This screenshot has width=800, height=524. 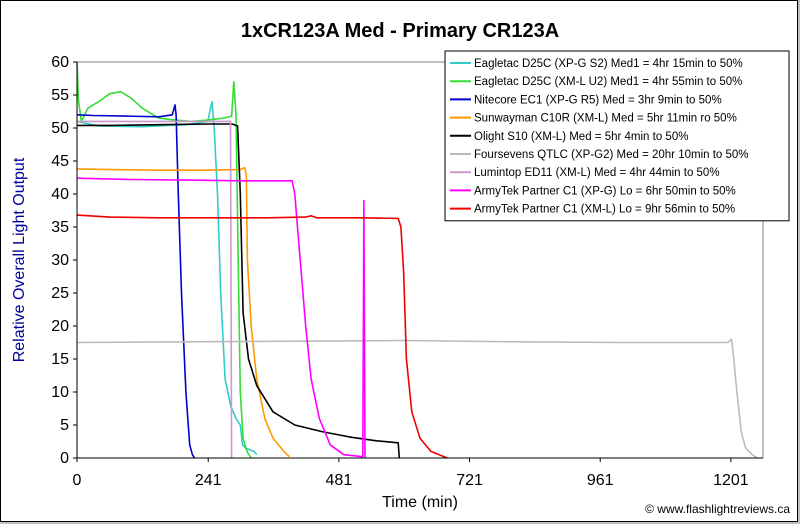 What do you see at coordinates (60, 194) in the screenshot?
I see `y-tick-label: 40` at bounding box center [60, 194].